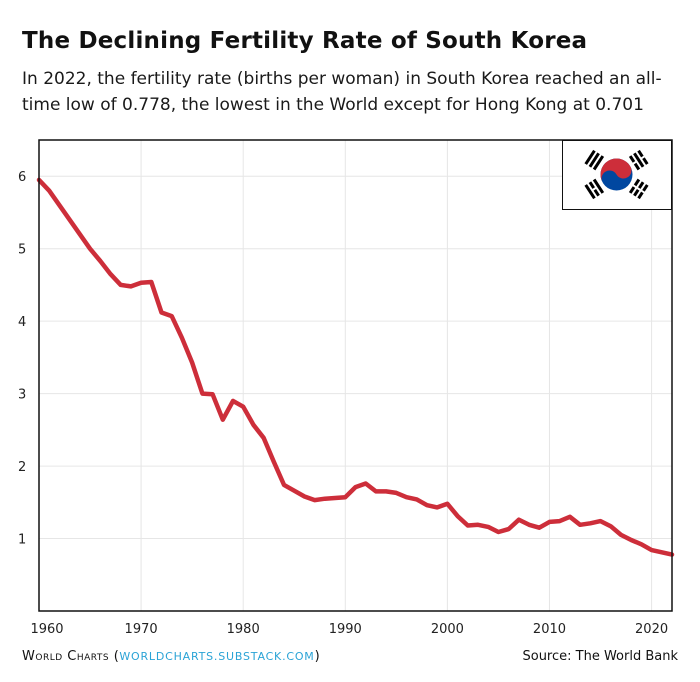  I want to click on y-tick-label: 6, so click(22, 177).